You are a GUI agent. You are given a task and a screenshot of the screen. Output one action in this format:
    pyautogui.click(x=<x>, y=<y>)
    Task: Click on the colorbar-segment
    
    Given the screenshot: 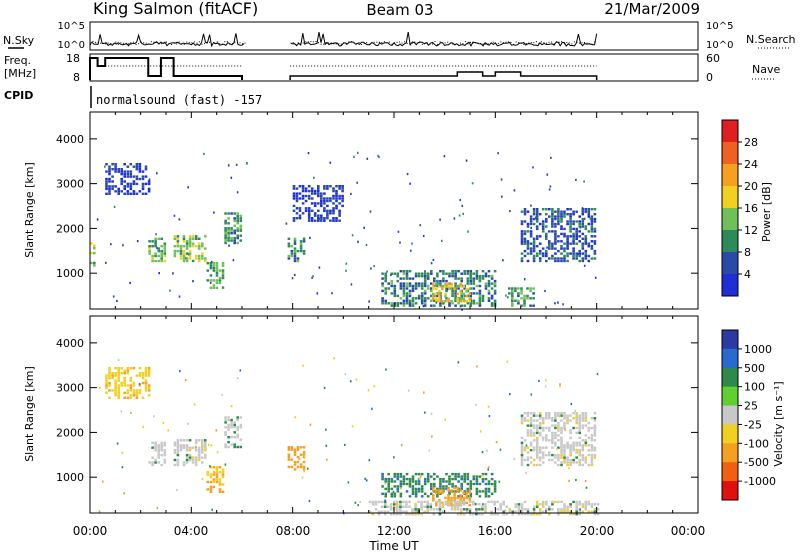 What is the action you would take?
    pyautogui.click(x=730, y=285)
    